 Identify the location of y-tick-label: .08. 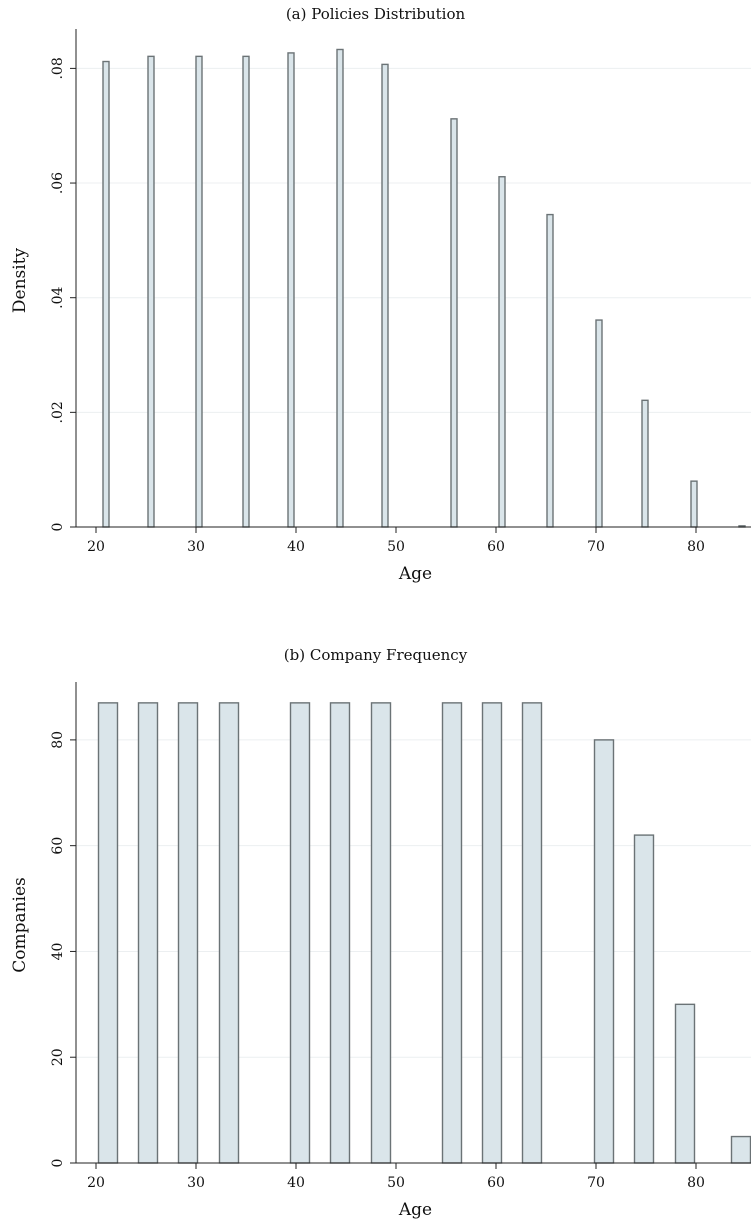
(58, 68).